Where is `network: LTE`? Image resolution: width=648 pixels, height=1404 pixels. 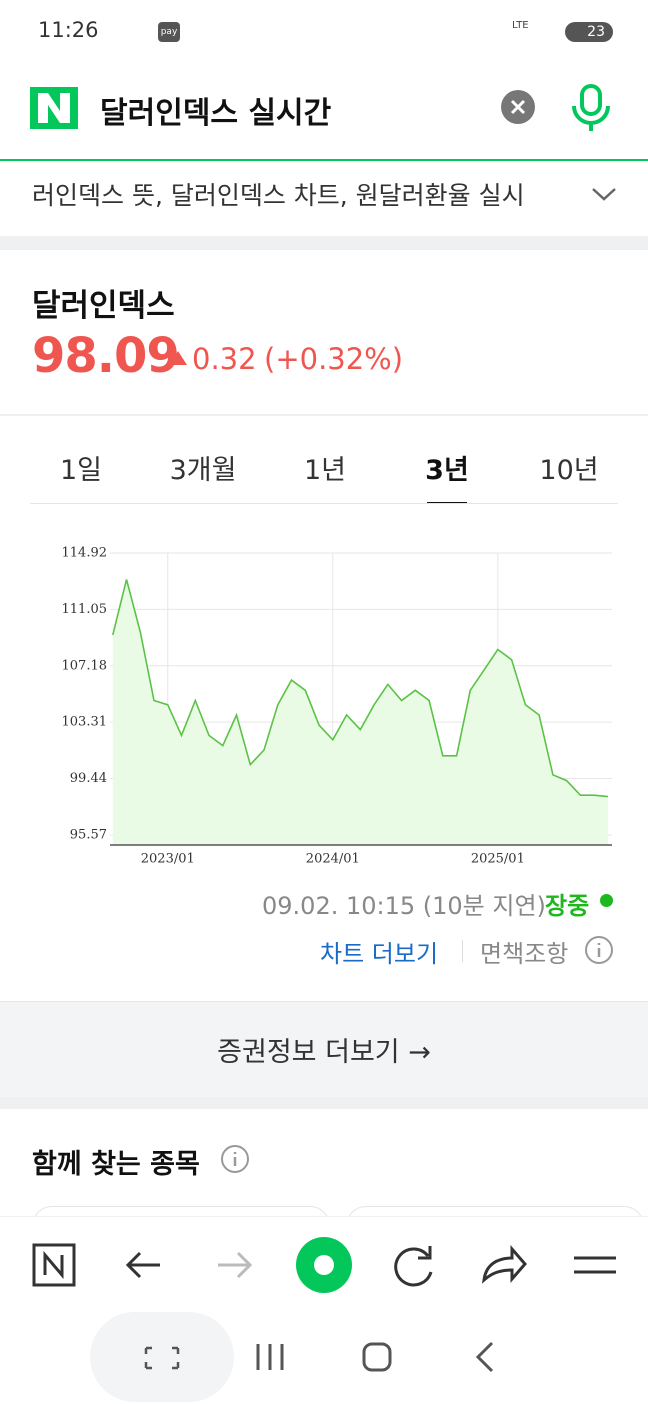
network: LTE is located at coordinates (520, 25).